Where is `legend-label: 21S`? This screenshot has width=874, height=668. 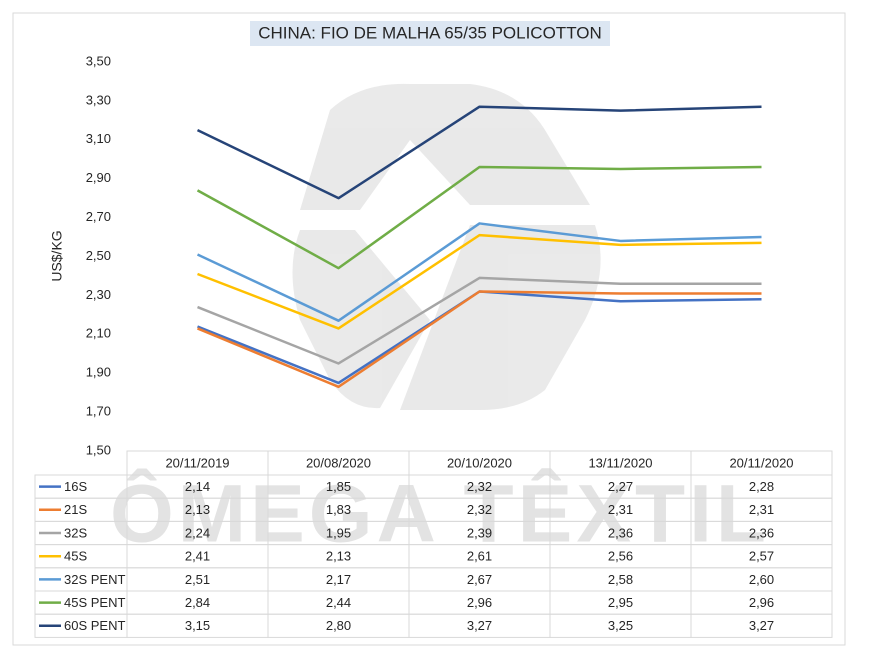 legend-label: 21S is located at coordinates (75, 509).